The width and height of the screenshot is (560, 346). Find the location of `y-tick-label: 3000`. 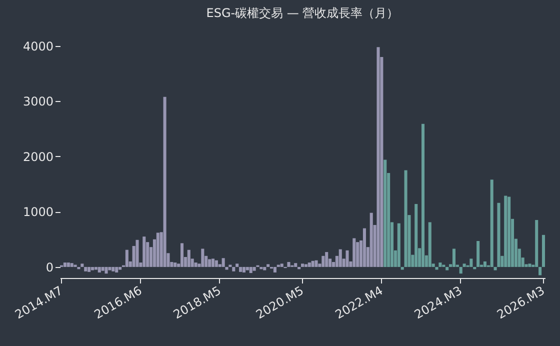

y-tick-label: 3000 is located at coordinates (38, 101).